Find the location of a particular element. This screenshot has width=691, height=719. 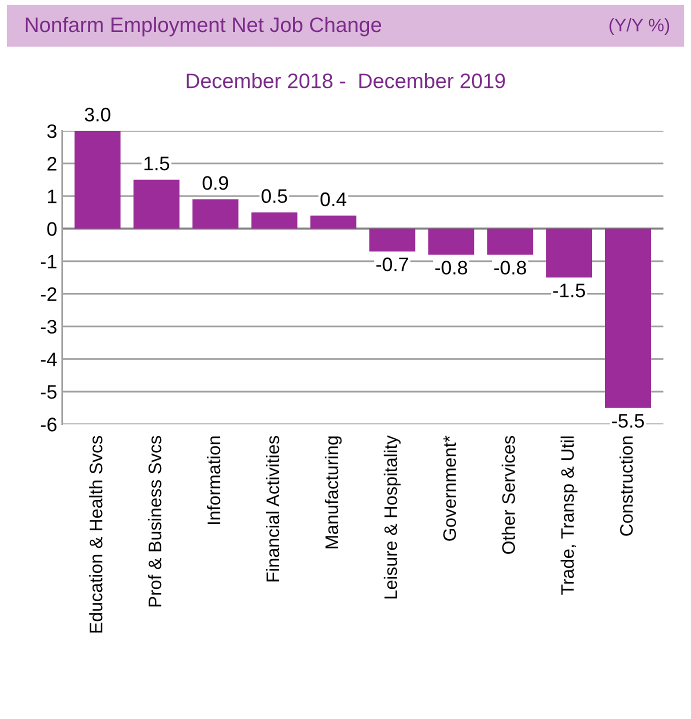

y-tick-label: 2 is located at coordinates (51, 163).